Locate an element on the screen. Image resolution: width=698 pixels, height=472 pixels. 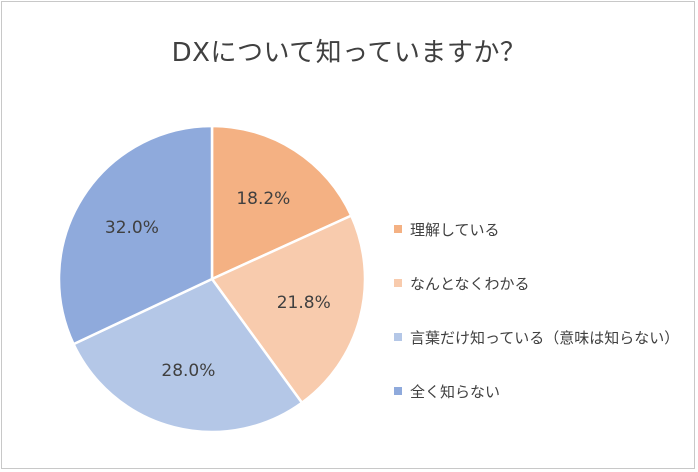
legend-item-somewhat: なんとなくわかる is located at coordinates (544, 283).